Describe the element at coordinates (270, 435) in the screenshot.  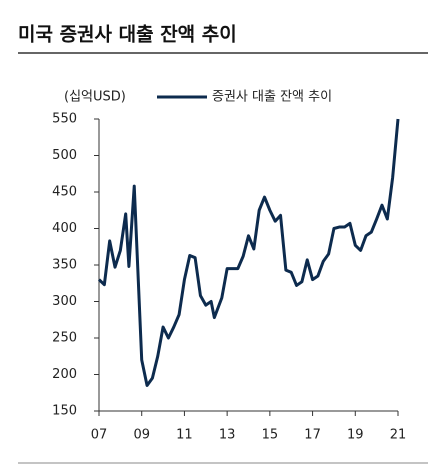
I see `x-tick-label: 15` at that location.